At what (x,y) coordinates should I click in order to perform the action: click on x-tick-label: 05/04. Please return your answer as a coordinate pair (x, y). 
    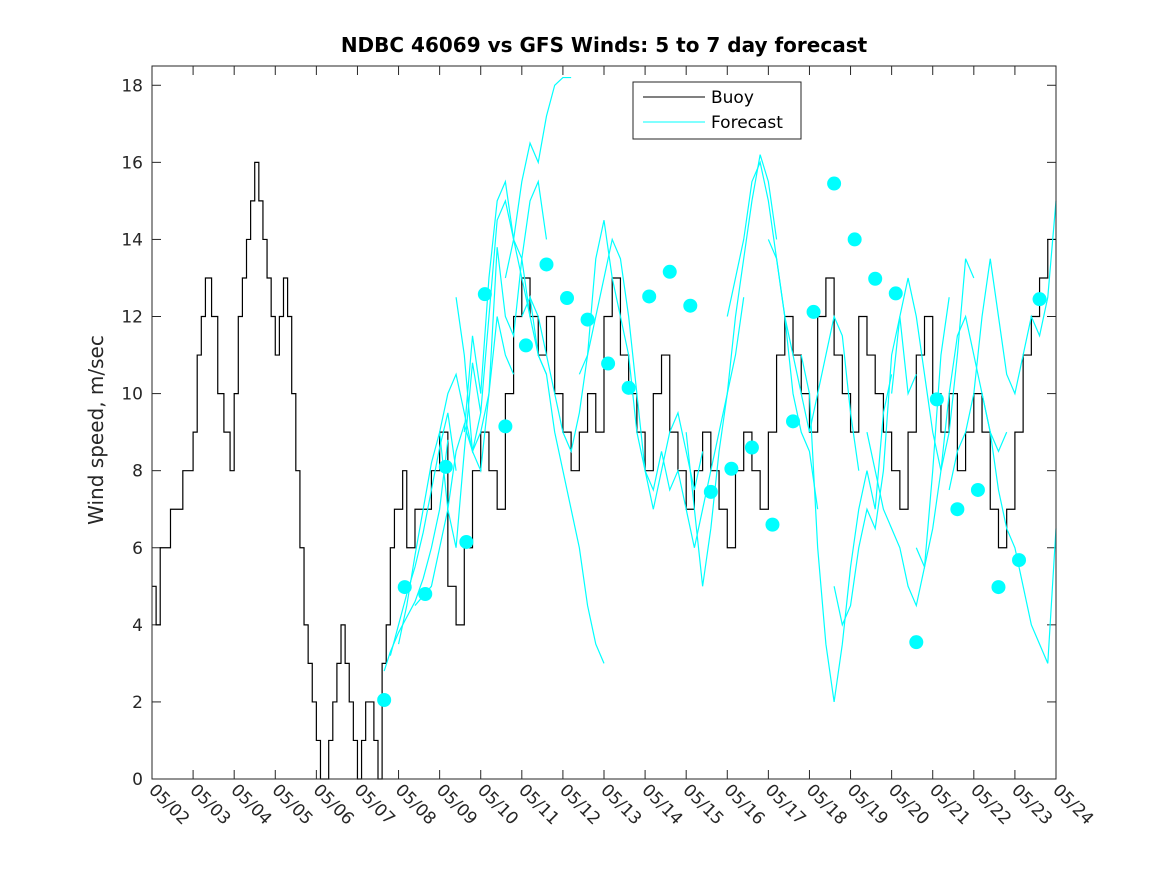
    Looking at the image, I should click on (251, 804).